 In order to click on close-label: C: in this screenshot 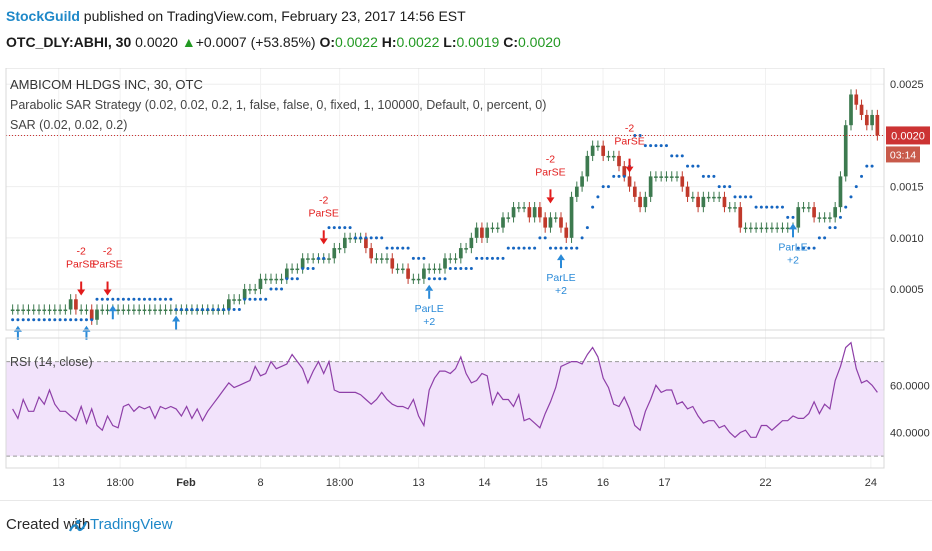, I will do `click(510, 42)`.